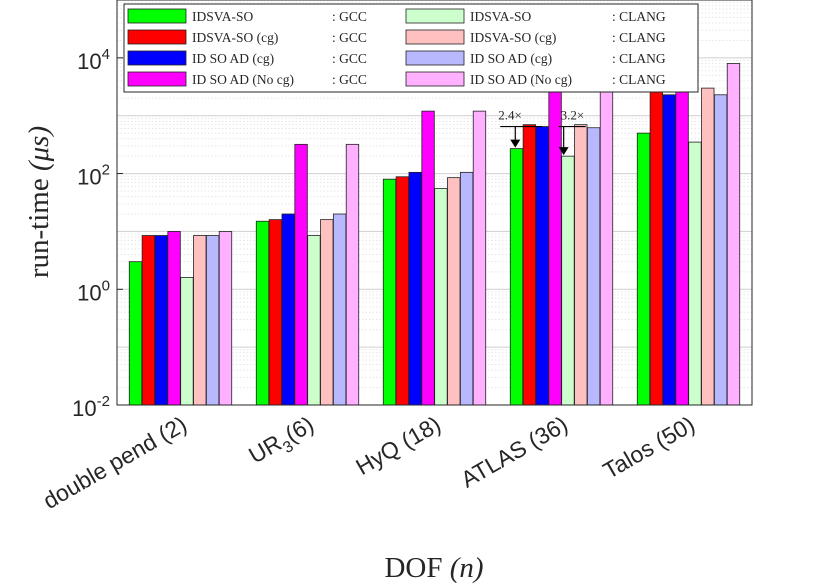 This screenshot has width=830, height=588. I want to click on x-tick-text: ATLAS (36), so click(514, 452).